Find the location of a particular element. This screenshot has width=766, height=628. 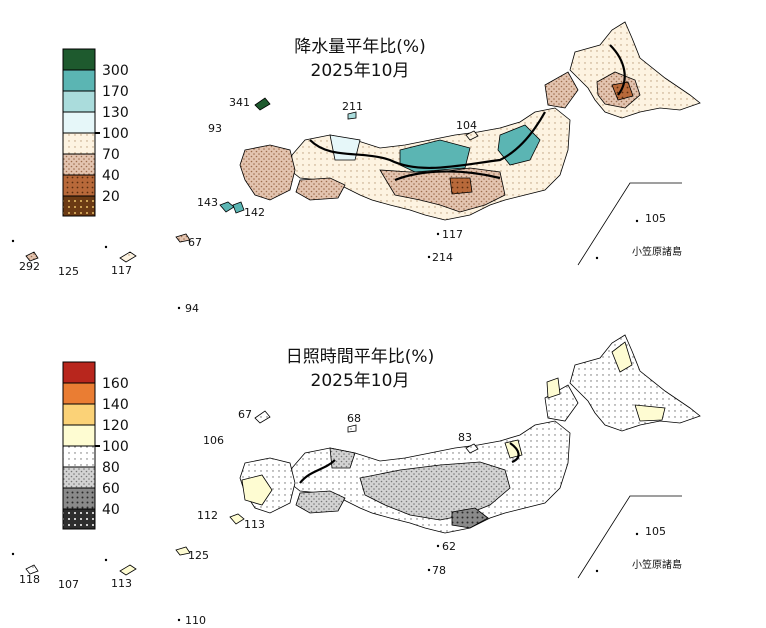

station-value: 118 is located at coordinates (29, 579).